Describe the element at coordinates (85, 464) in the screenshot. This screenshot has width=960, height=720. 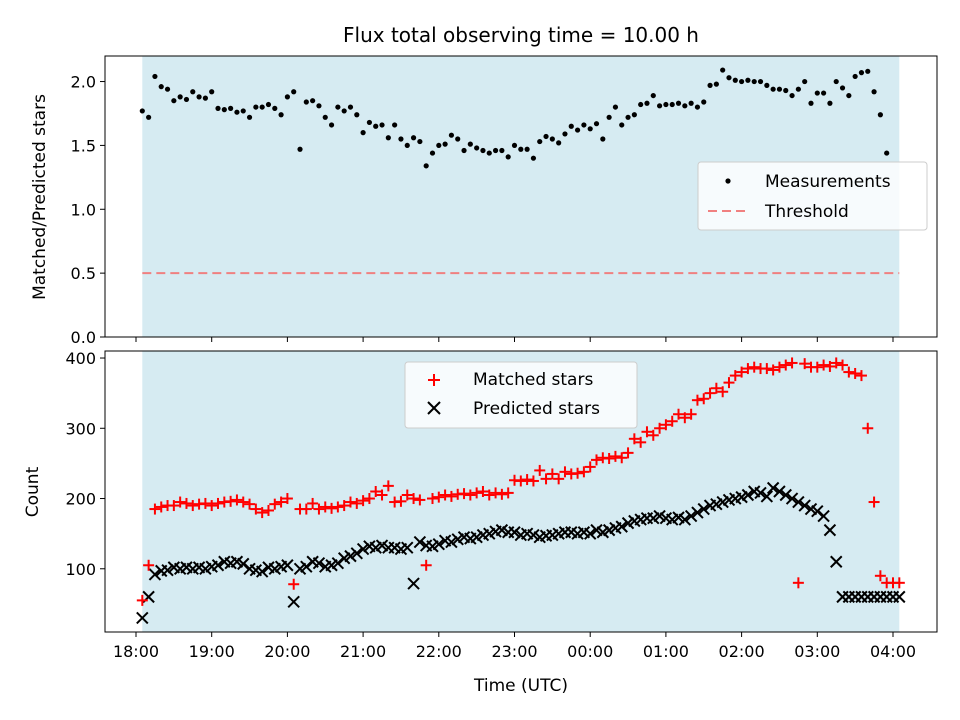
I see `bottom-y-ticks: 100 200 300 400` at that location.